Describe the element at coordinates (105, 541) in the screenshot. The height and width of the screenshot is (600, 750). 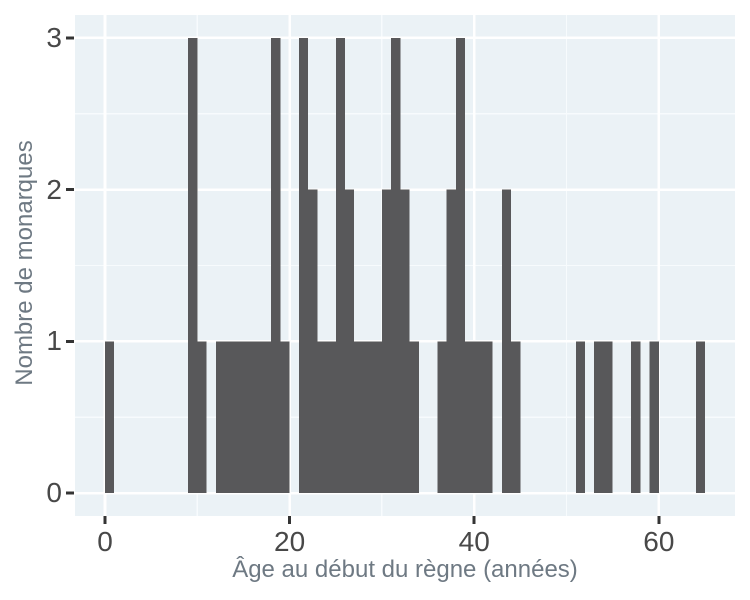
I see `x-tick-label: 0` at that location.